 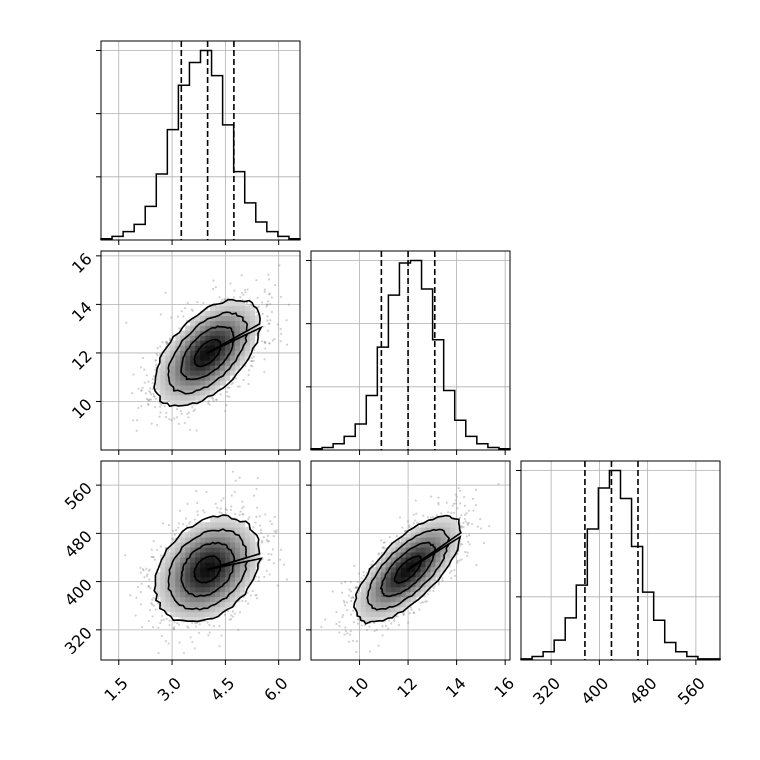 What do you see at coordinates (200, 560) in the screenshot?
I see `panel-frame` at bounding box center [200, 560].